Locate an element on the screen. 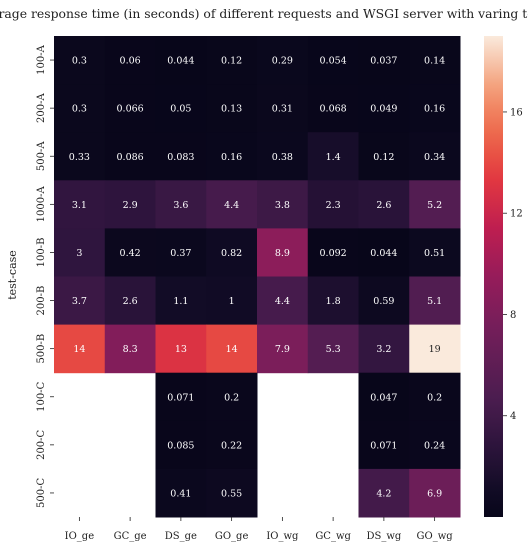 This screenshot has height=550, width=528. cell-value-label: 0.34 is located at coordinates (434, 157).